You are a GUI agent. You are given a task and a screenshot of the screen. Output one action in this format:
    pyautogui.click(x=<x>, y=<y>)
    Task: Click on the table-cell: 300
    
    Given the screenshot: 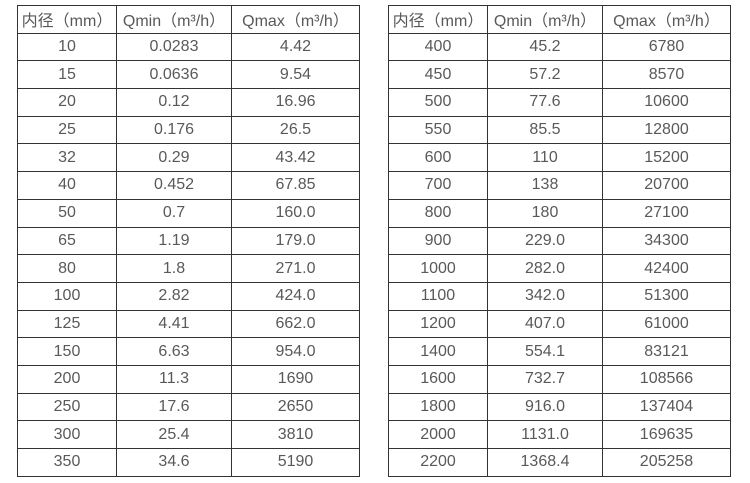 What is the action you would take?
    pyautogui.click(x=67, y=434)
    